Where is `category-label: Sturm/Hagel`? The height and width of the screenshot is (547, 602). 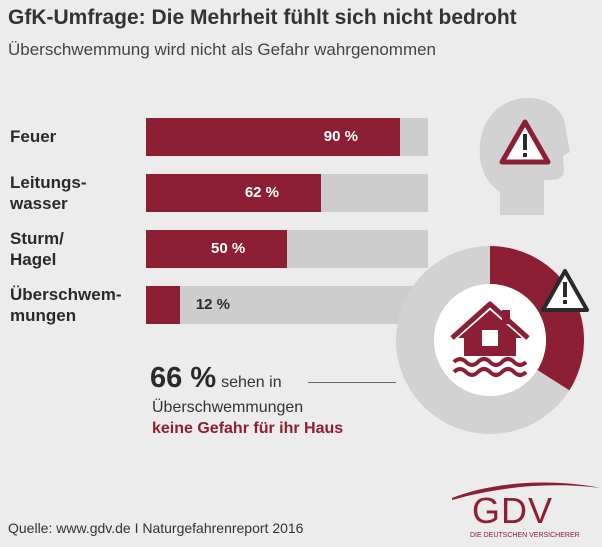 category-label: Sturm/Hagel is located at coordinates (37, 249).